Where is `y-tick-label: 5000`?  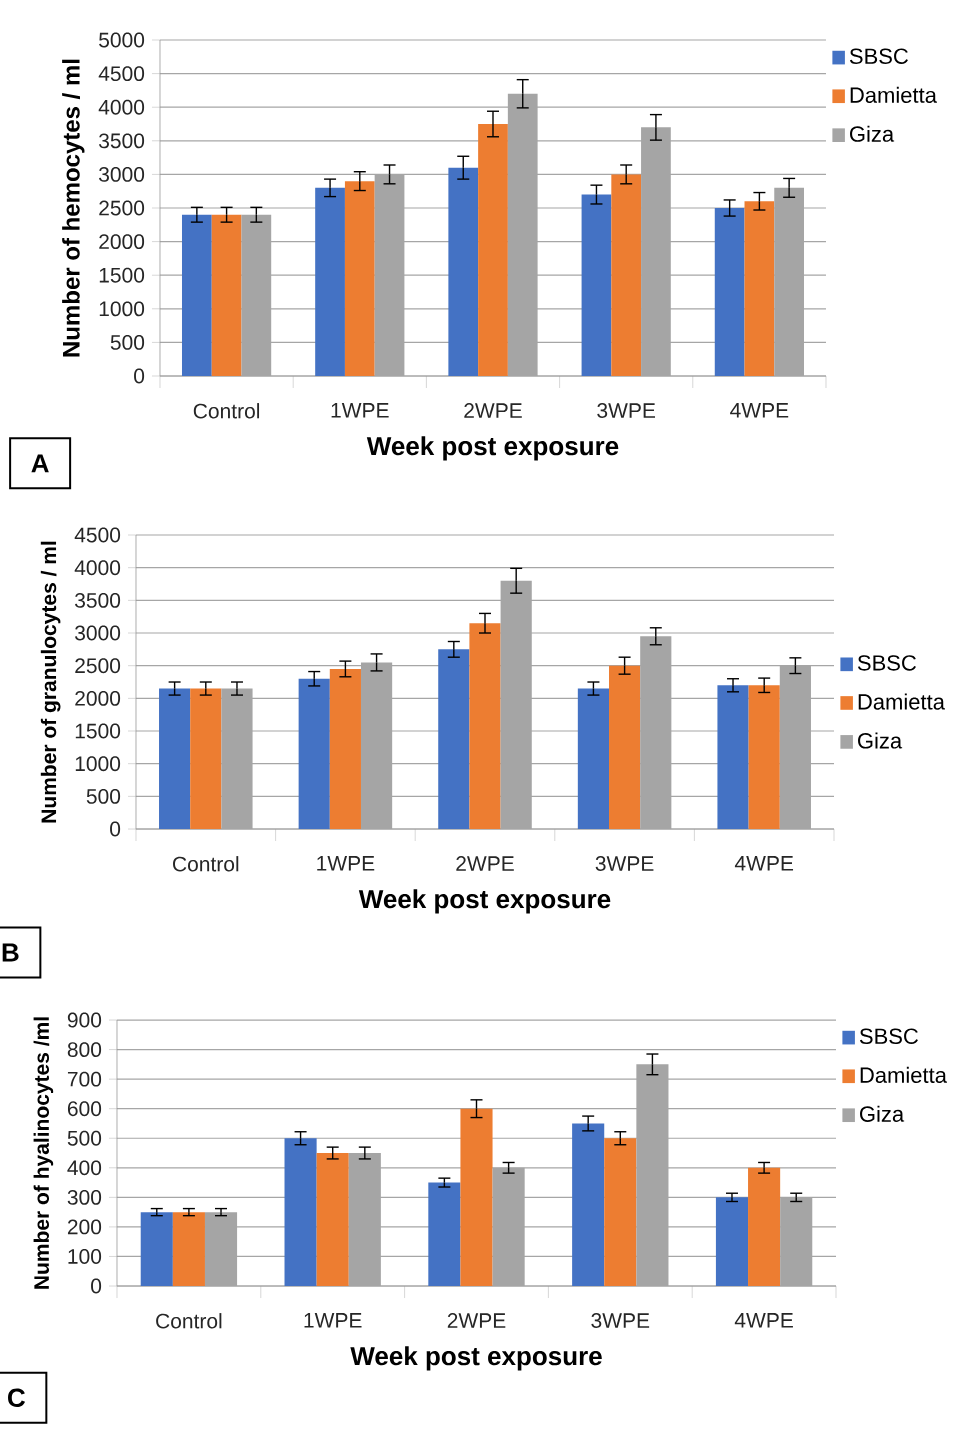
y-tick-label: 5000 is located at coordinates (122, 40).